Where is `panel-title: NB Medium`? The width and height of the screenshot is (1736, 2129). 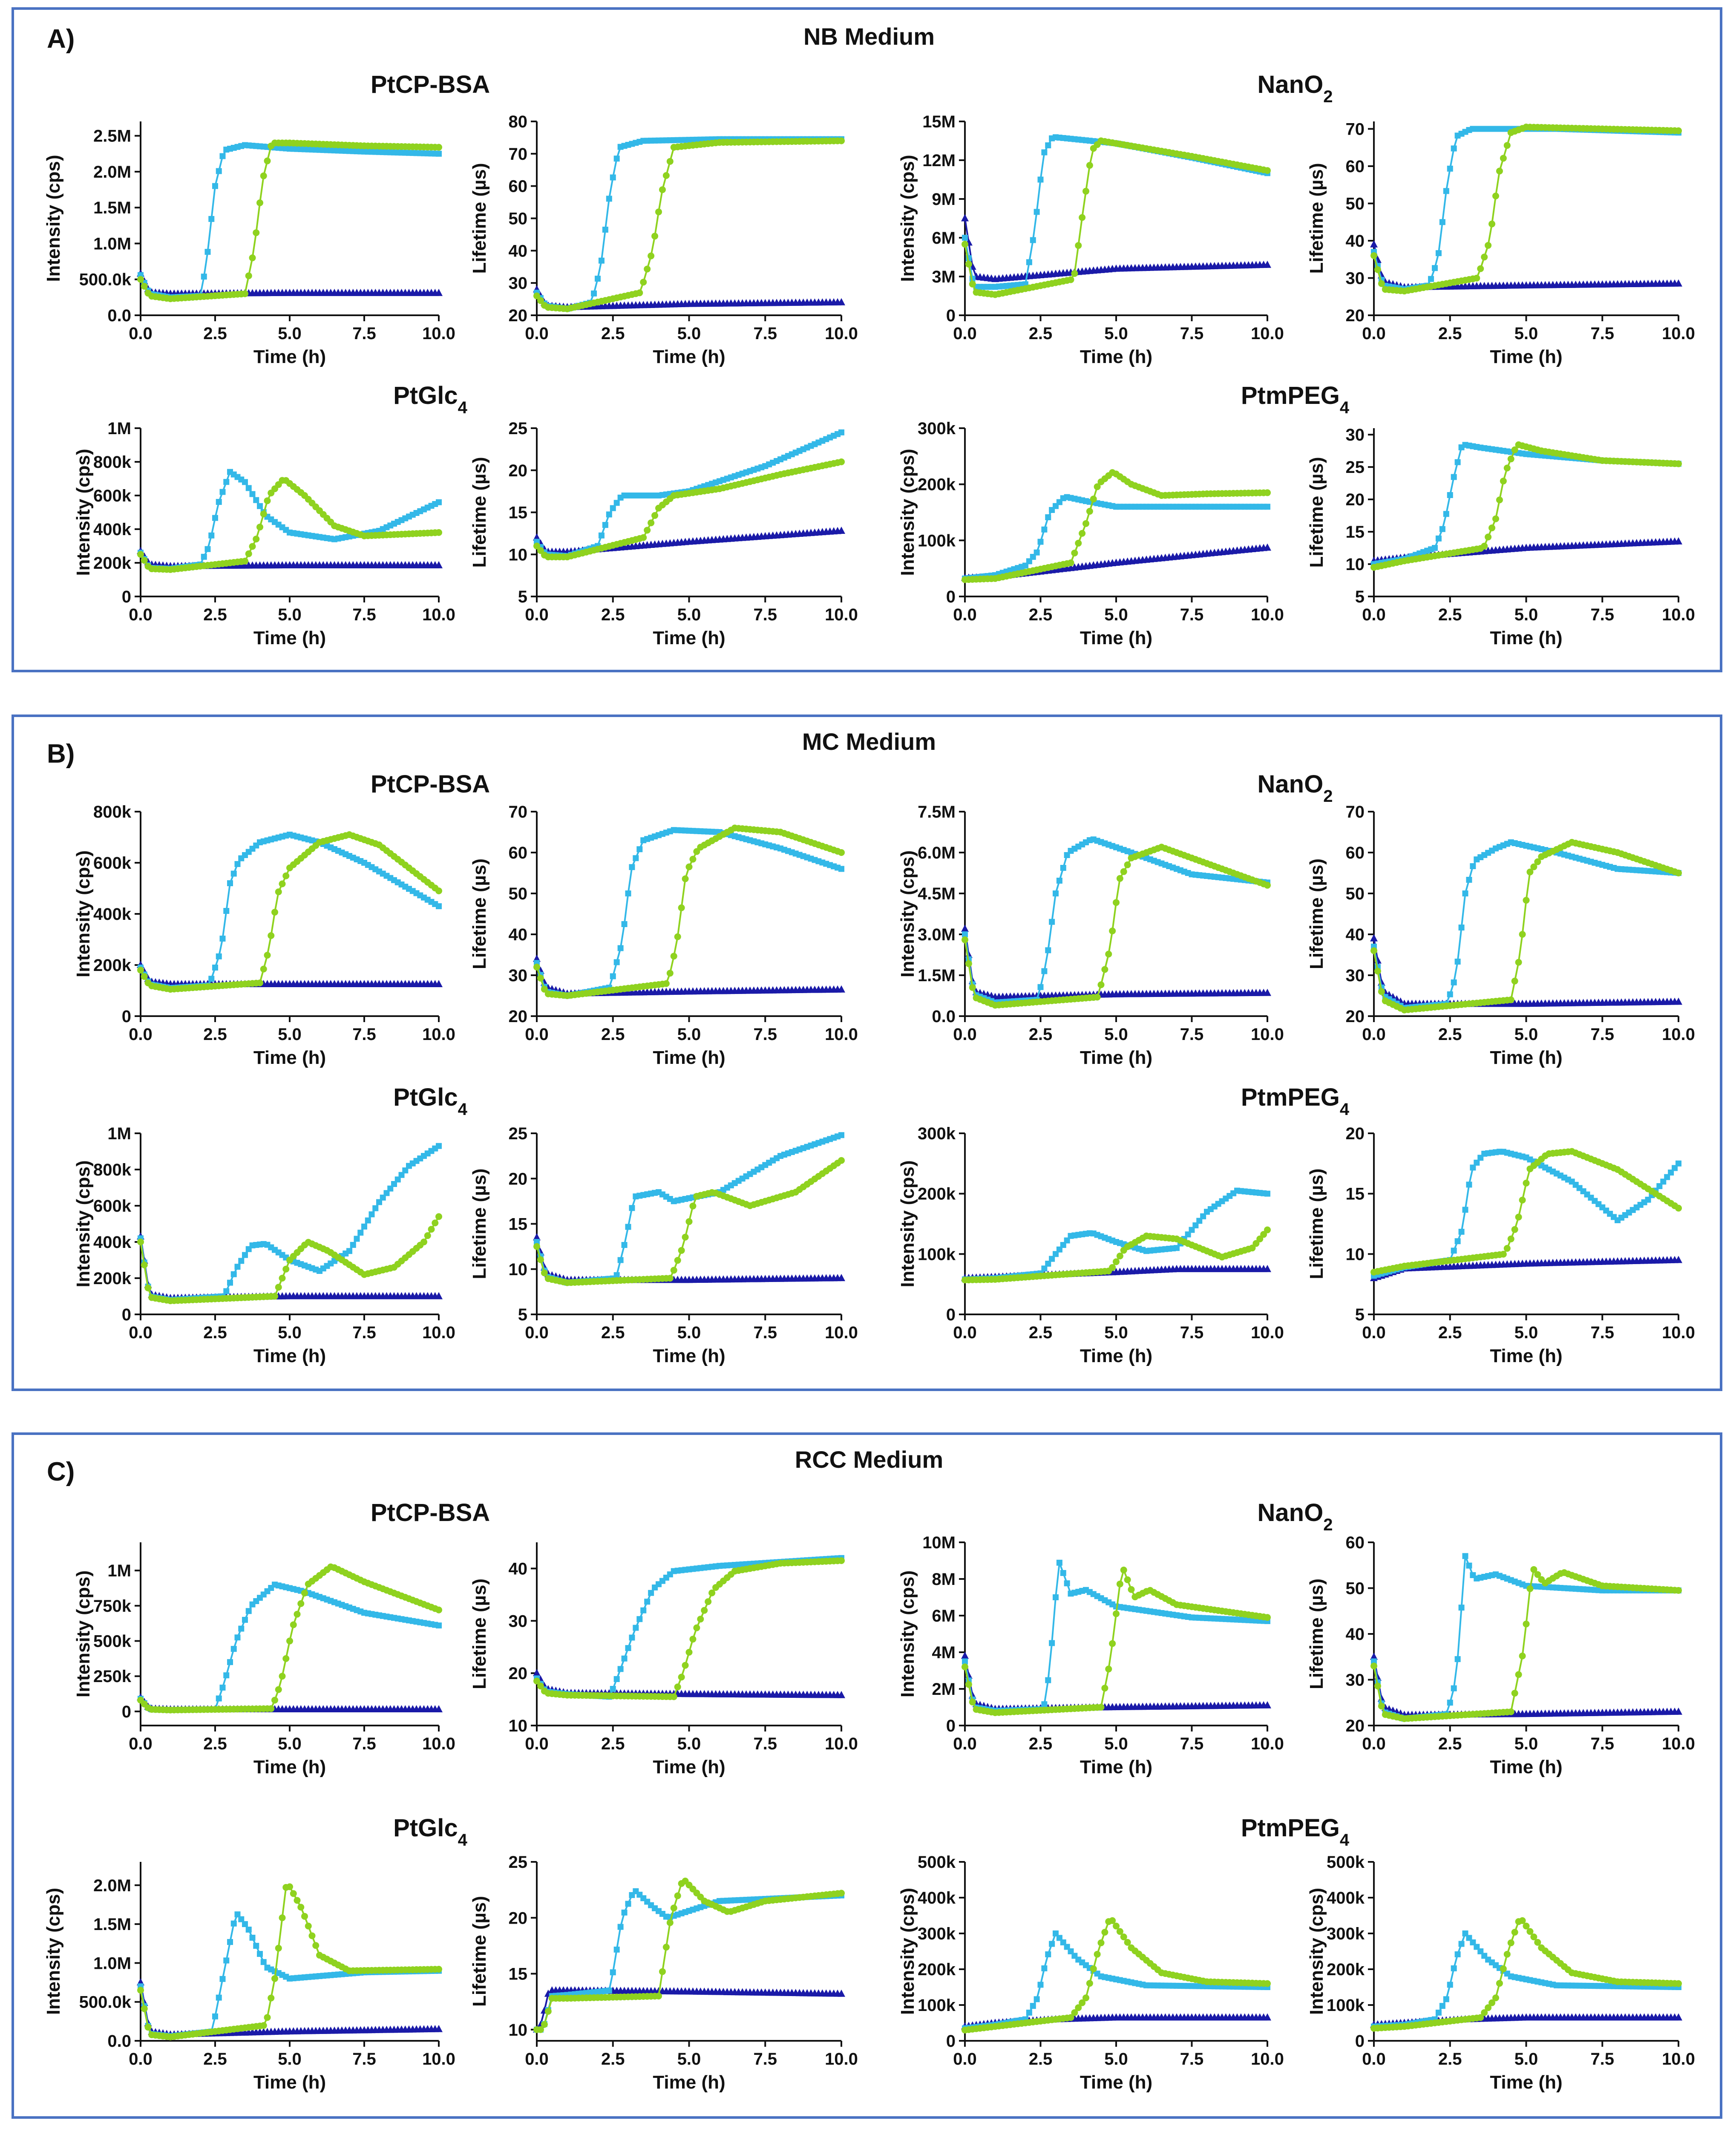 panel-title: NB Medium is located at coordinates (869, 36).